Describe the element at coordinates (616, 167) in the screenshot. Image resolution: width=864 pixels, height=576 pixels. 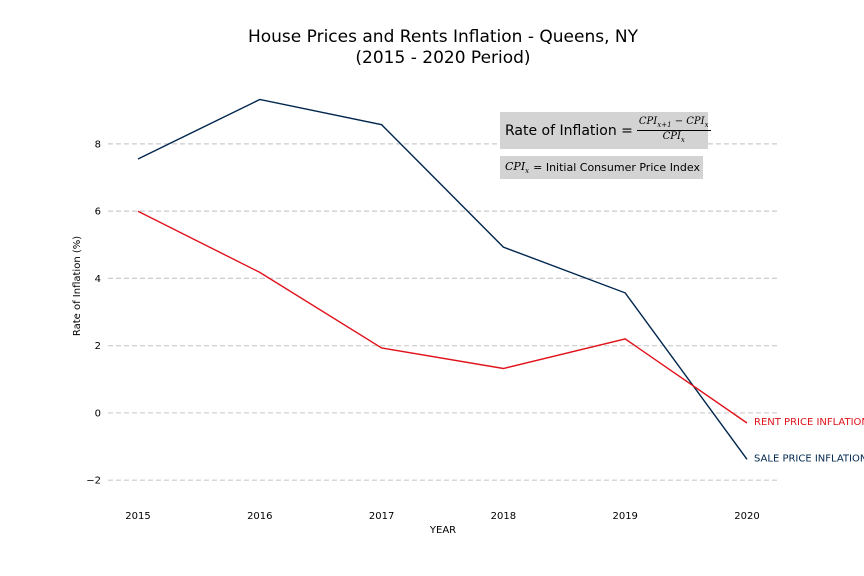
I see `definition-text: = Initial Consumer Price Index` at that location.